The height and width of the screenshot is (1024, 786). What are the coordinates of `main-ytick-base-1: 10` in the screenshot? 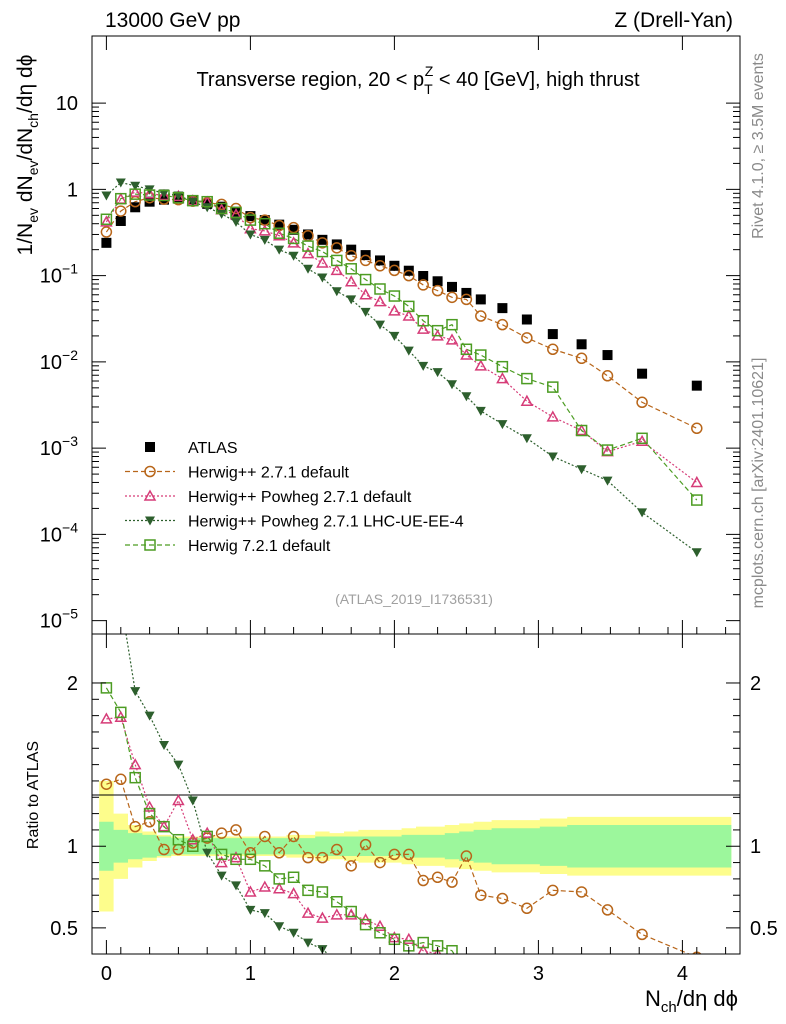 It's located at (51, 535).